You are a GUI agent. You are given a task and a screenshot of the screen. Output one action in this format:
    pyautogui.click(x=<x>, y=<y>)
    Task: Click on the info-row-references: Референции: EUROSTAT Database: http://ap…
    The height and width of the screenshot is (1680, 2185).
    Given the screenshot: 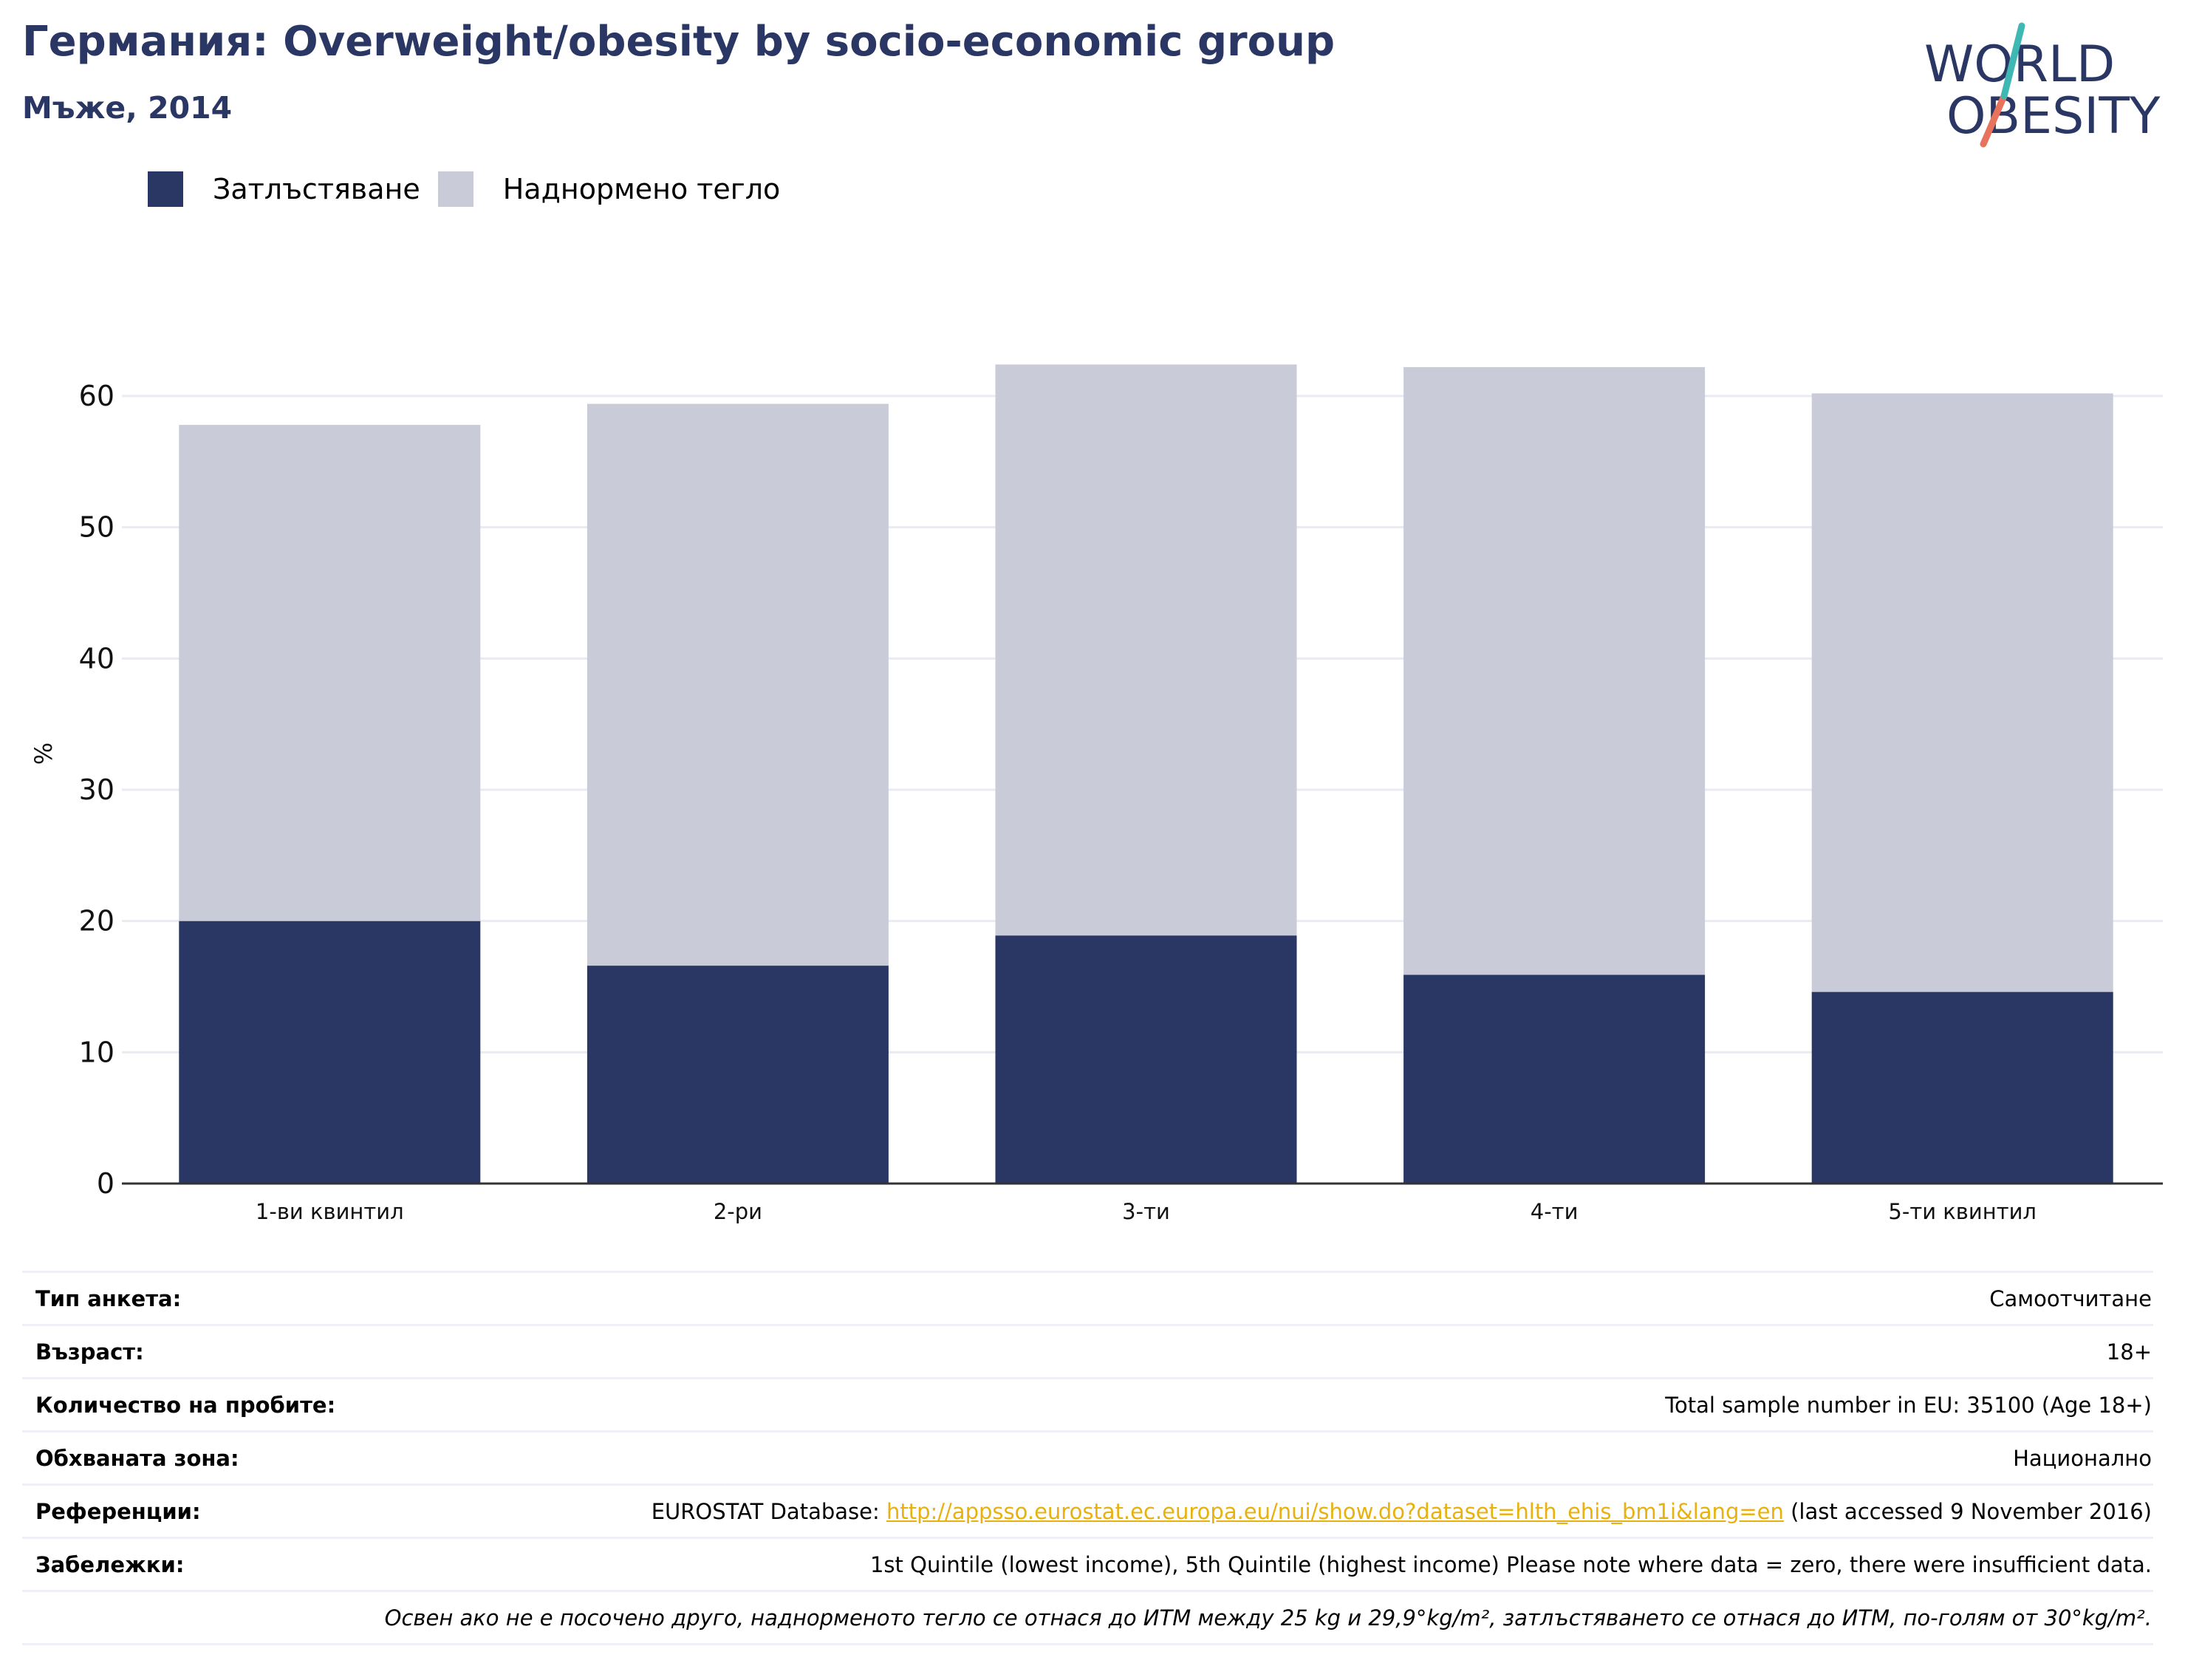 What is the action you would take?
    pyautogui.click(x=1087, y=1510)
    